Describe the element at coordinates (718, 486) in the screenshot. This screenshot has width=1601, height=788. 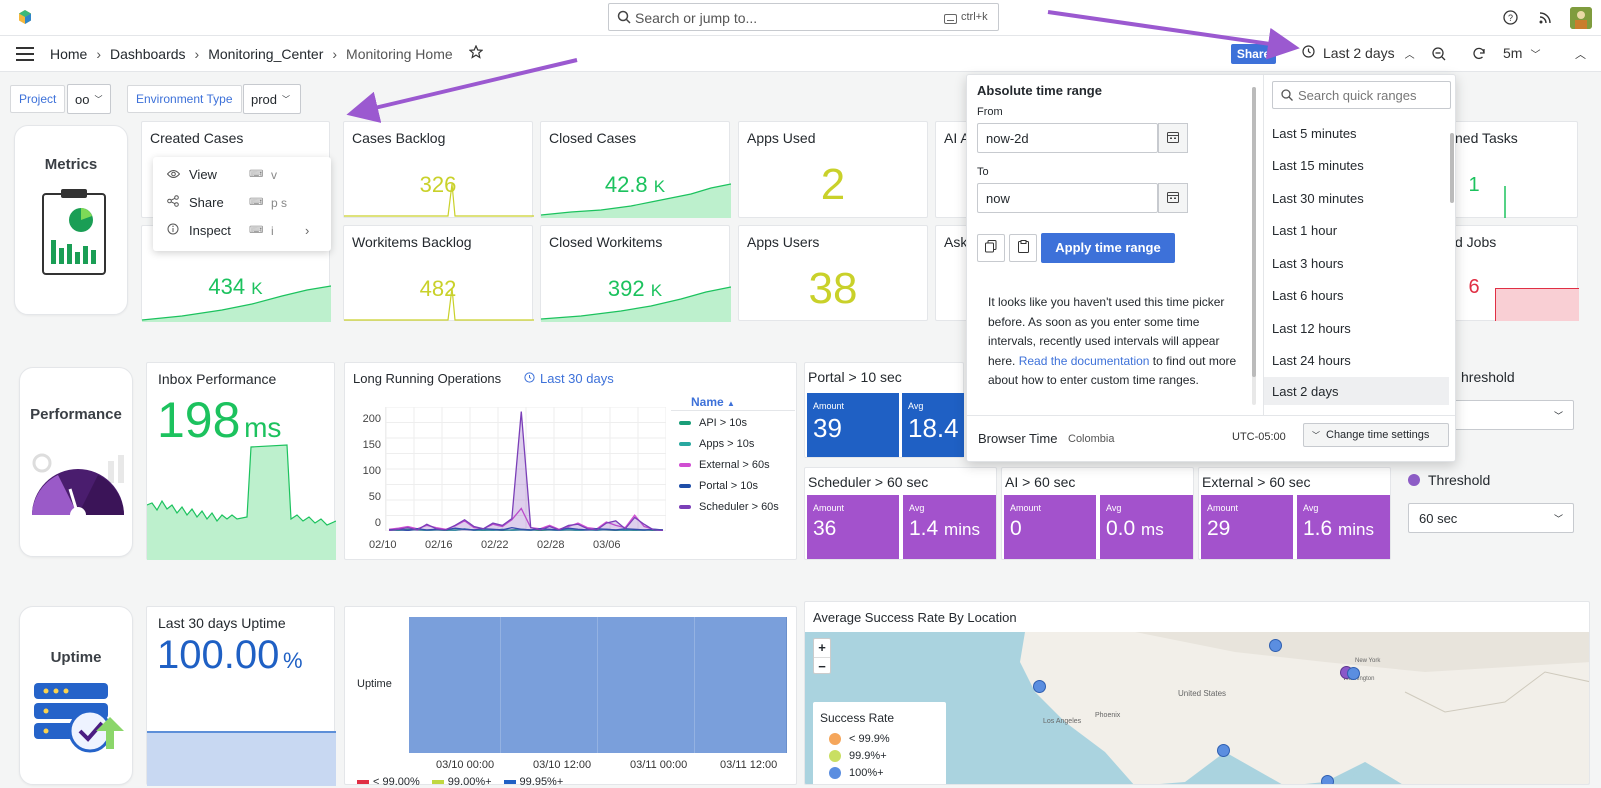
I see `legend-item: Portal > 10s` at that location.